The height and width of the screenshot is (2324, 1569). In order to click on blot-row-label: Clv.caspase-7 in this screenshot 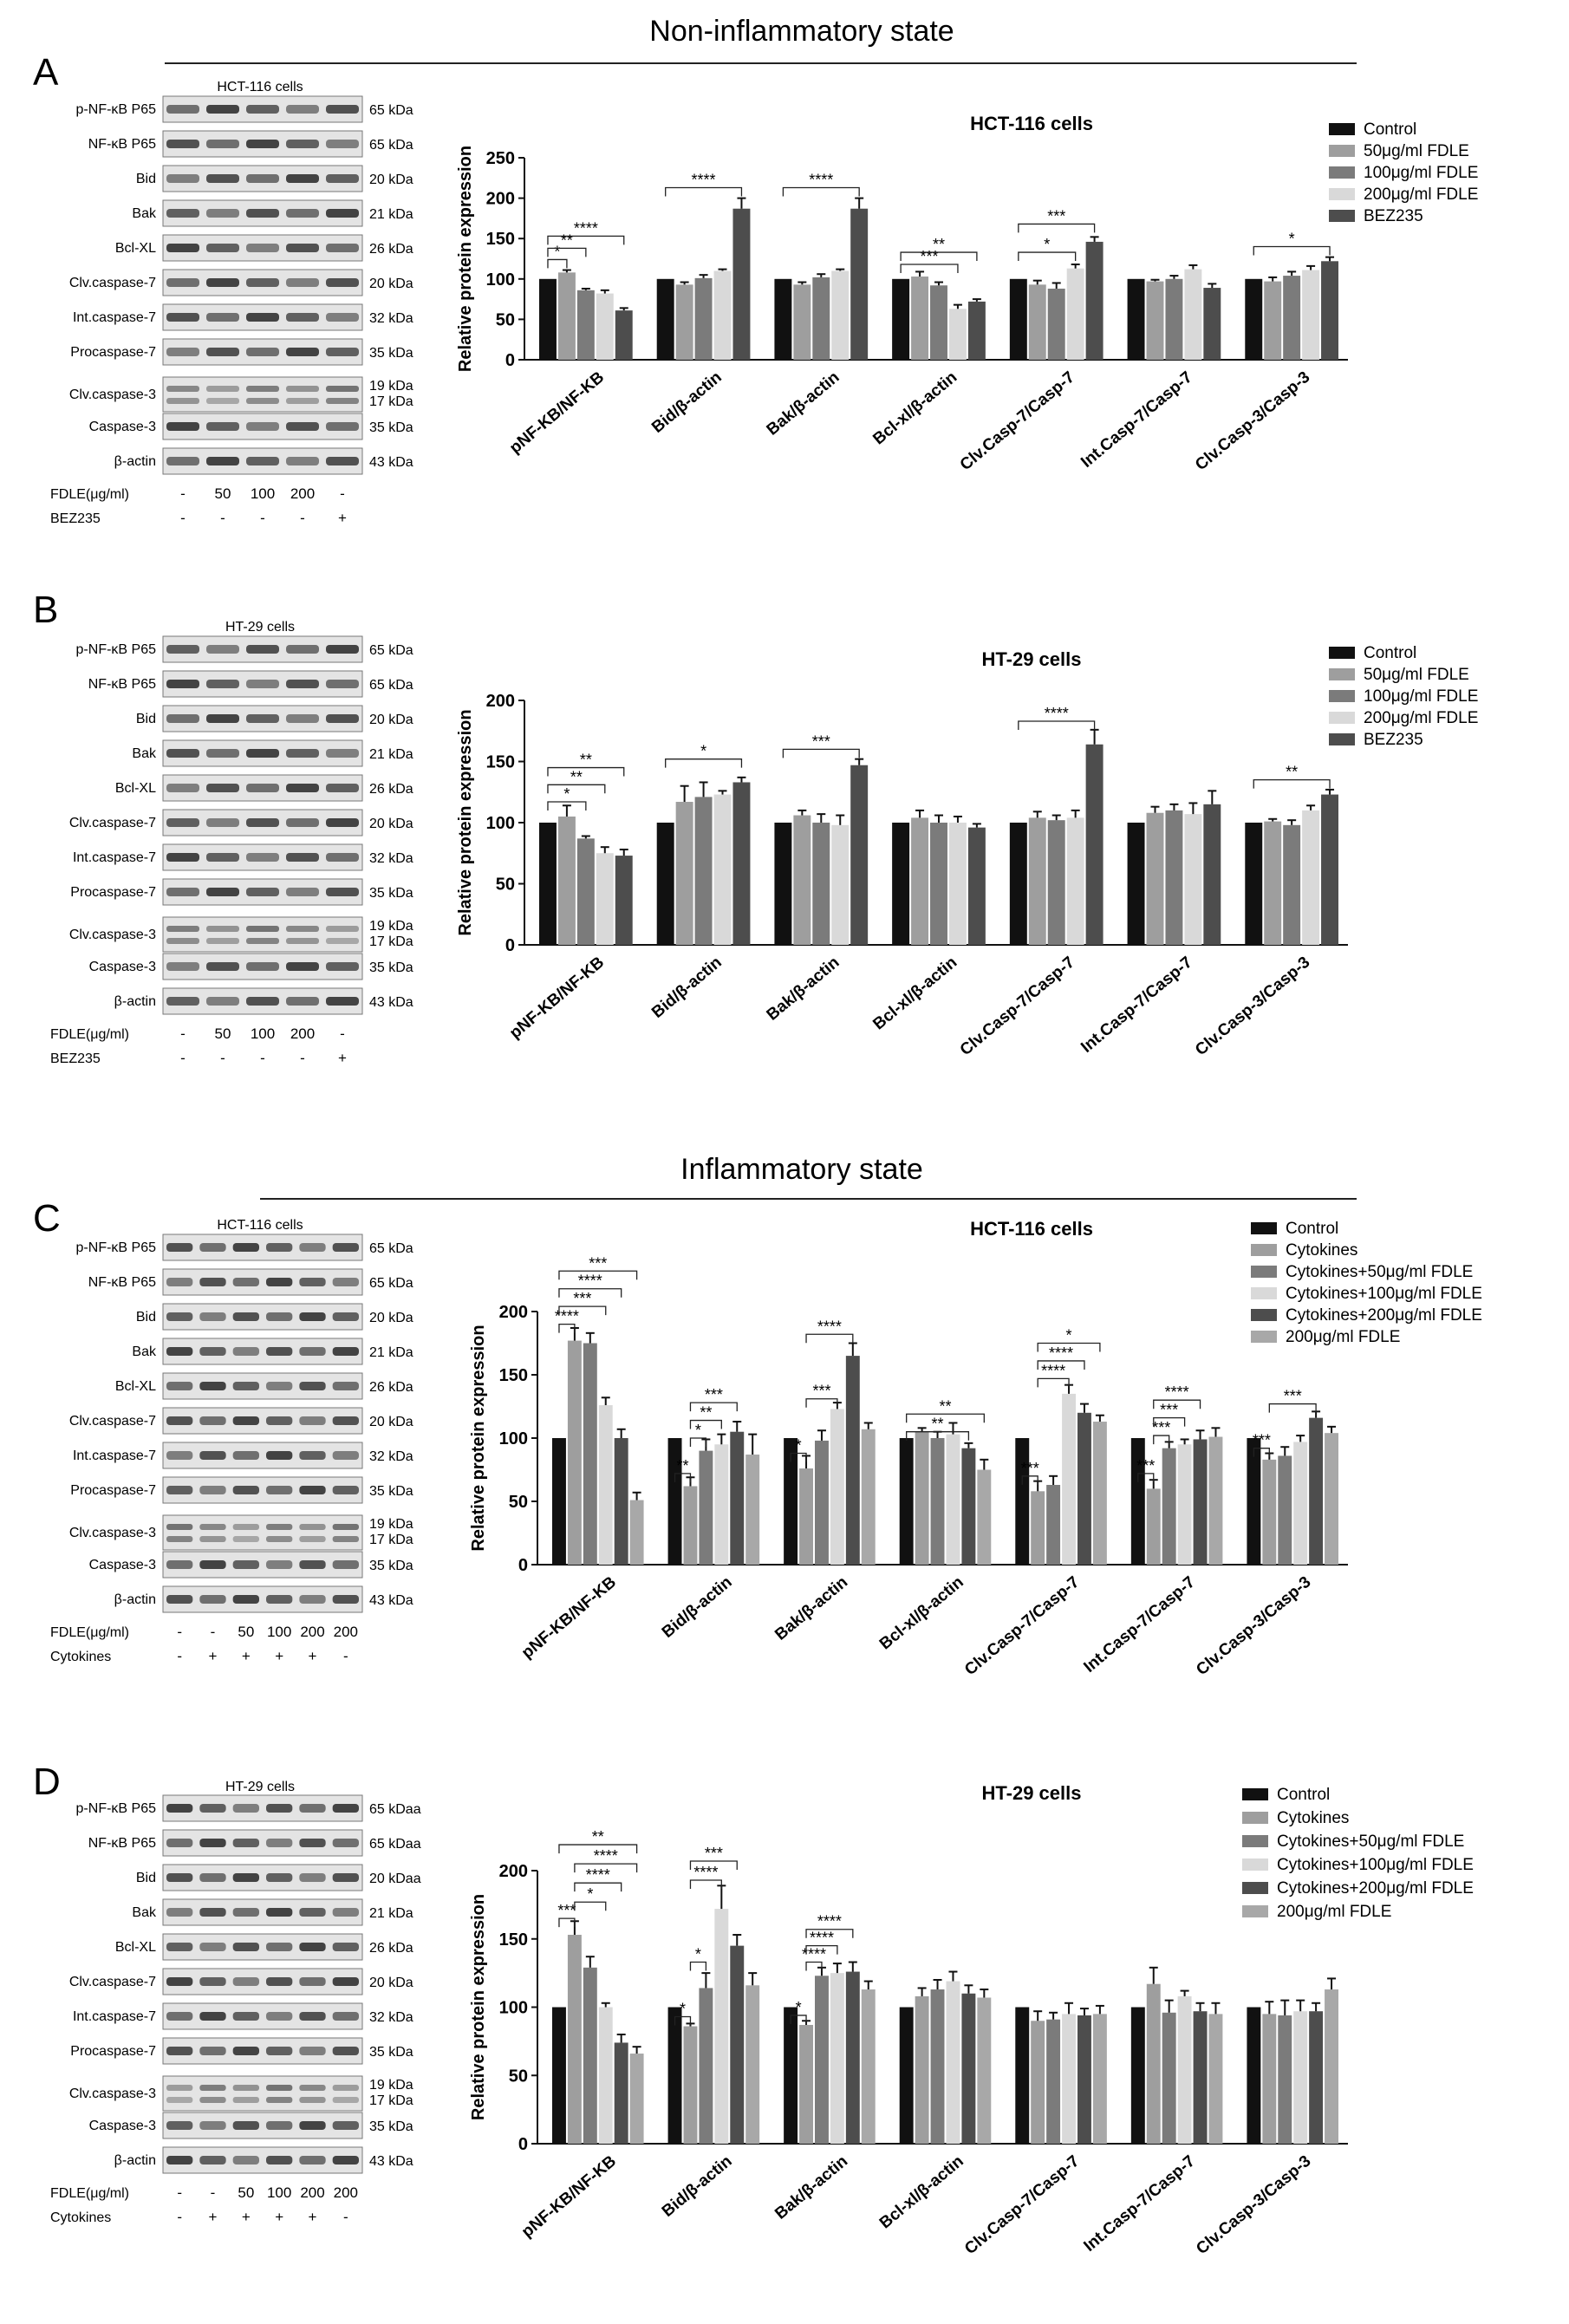, I will do `click(112, 1421)`.